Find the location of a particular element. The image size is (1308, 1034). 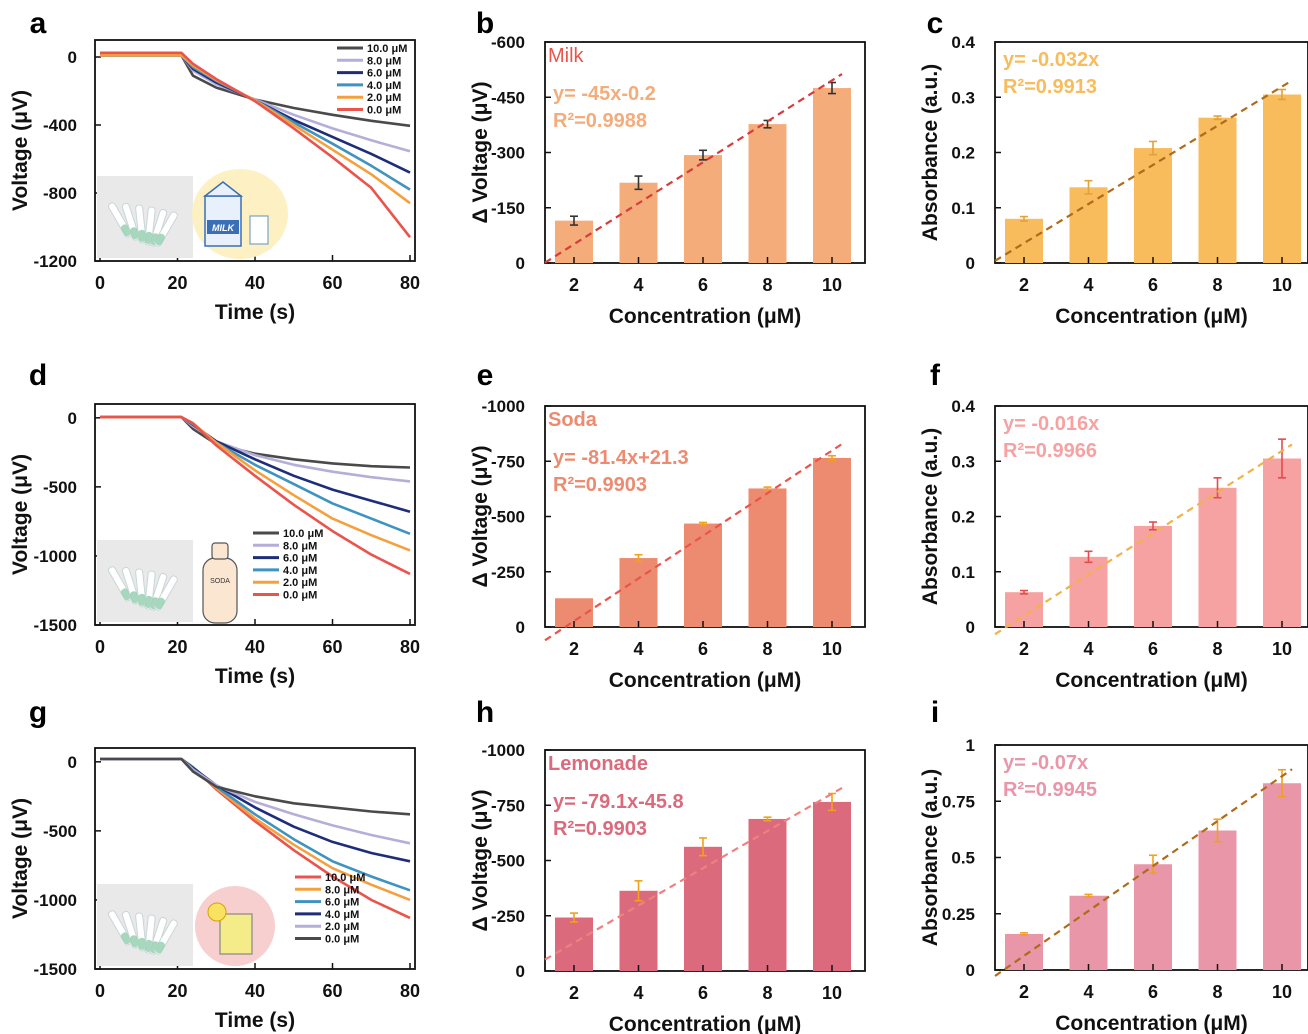

y-axis-label: Absorbance (a.u.) is located at coordinates (930, 857).